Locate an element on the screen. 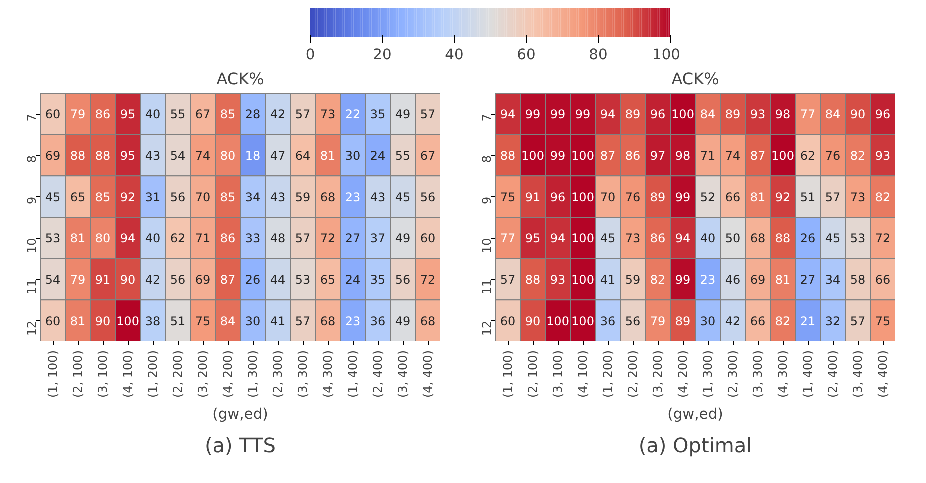  data-label: 35 is located at coordinates (378, 280).